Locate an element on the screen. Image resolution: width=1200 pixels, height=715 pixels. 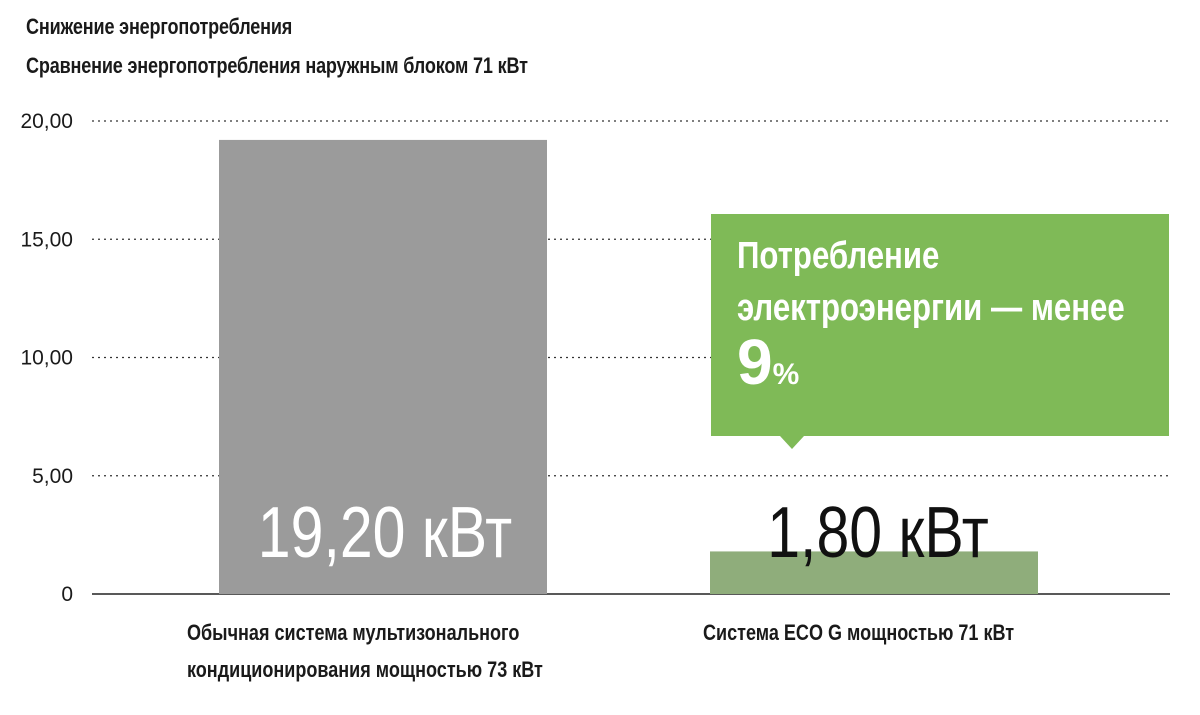
savings-callout: Потребление электроэнергии — менее 9% is located at coordinates (940, 331).